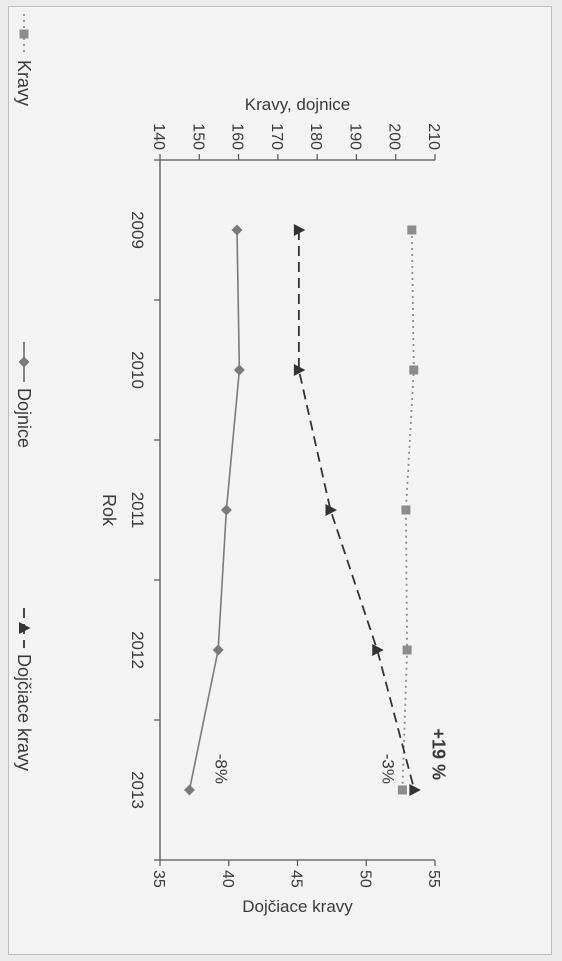 The image size is (562, 961). What do you see at coordinates (24, 712) in the screenshot?
I see `legend-label-dojciace-kravy: Dojčiace kravy` at bounding box center [24, 712].